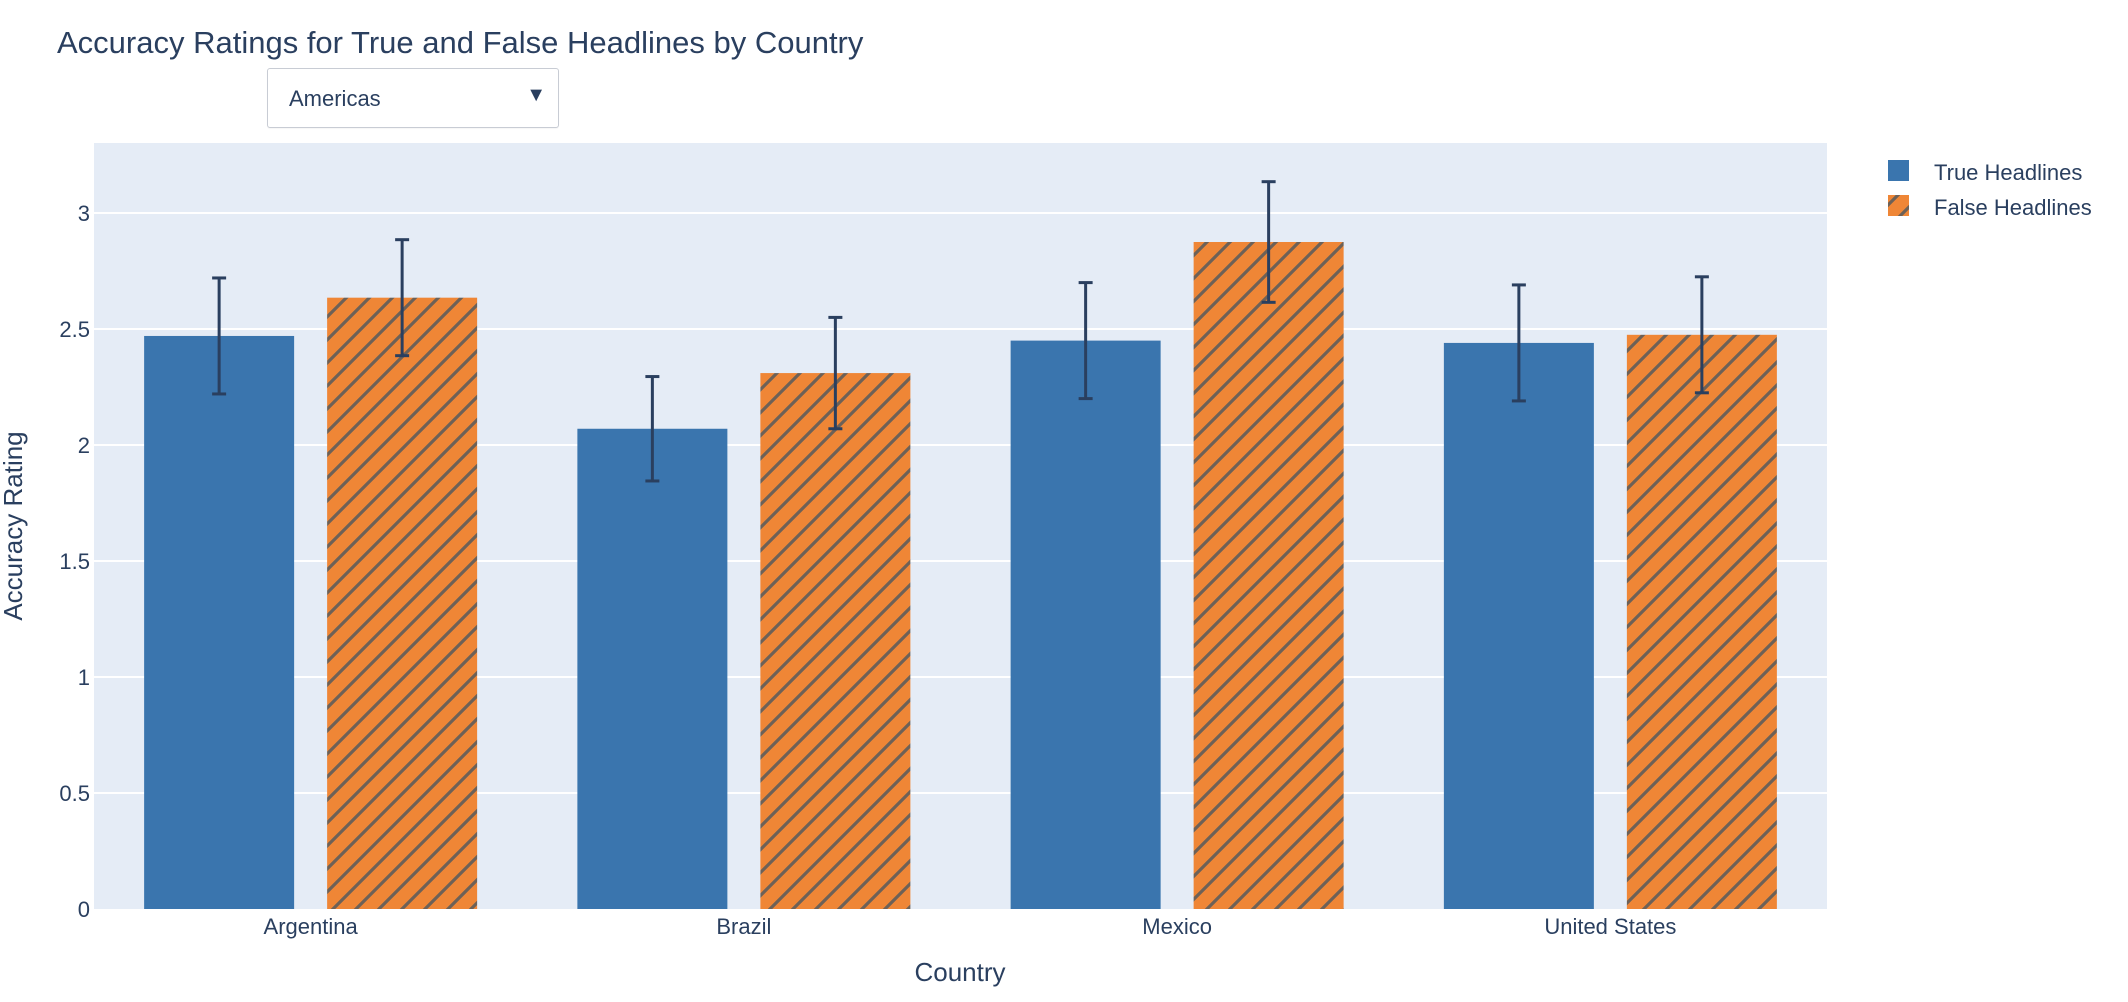  What do you see at coordinates (14, 525) in the screenshot?
I see `y-axis-title: Accuracy Rating` at bounding box center [14, 525].